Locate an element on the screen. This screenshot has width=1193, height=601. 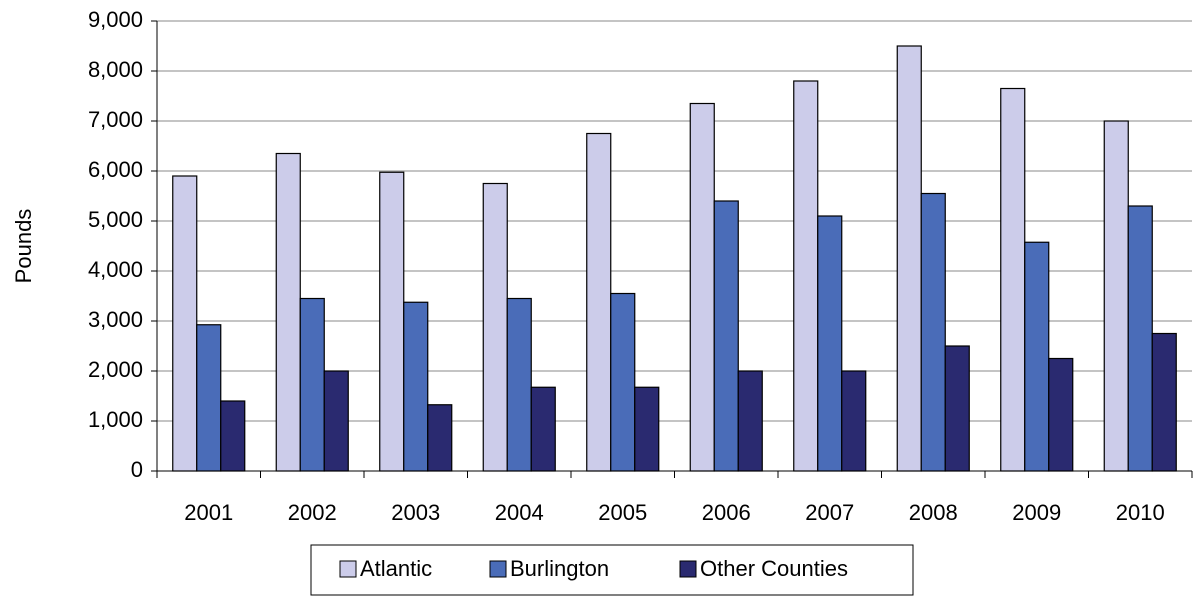
x-tick-label: 2003 is located at coordinates (415, 512).